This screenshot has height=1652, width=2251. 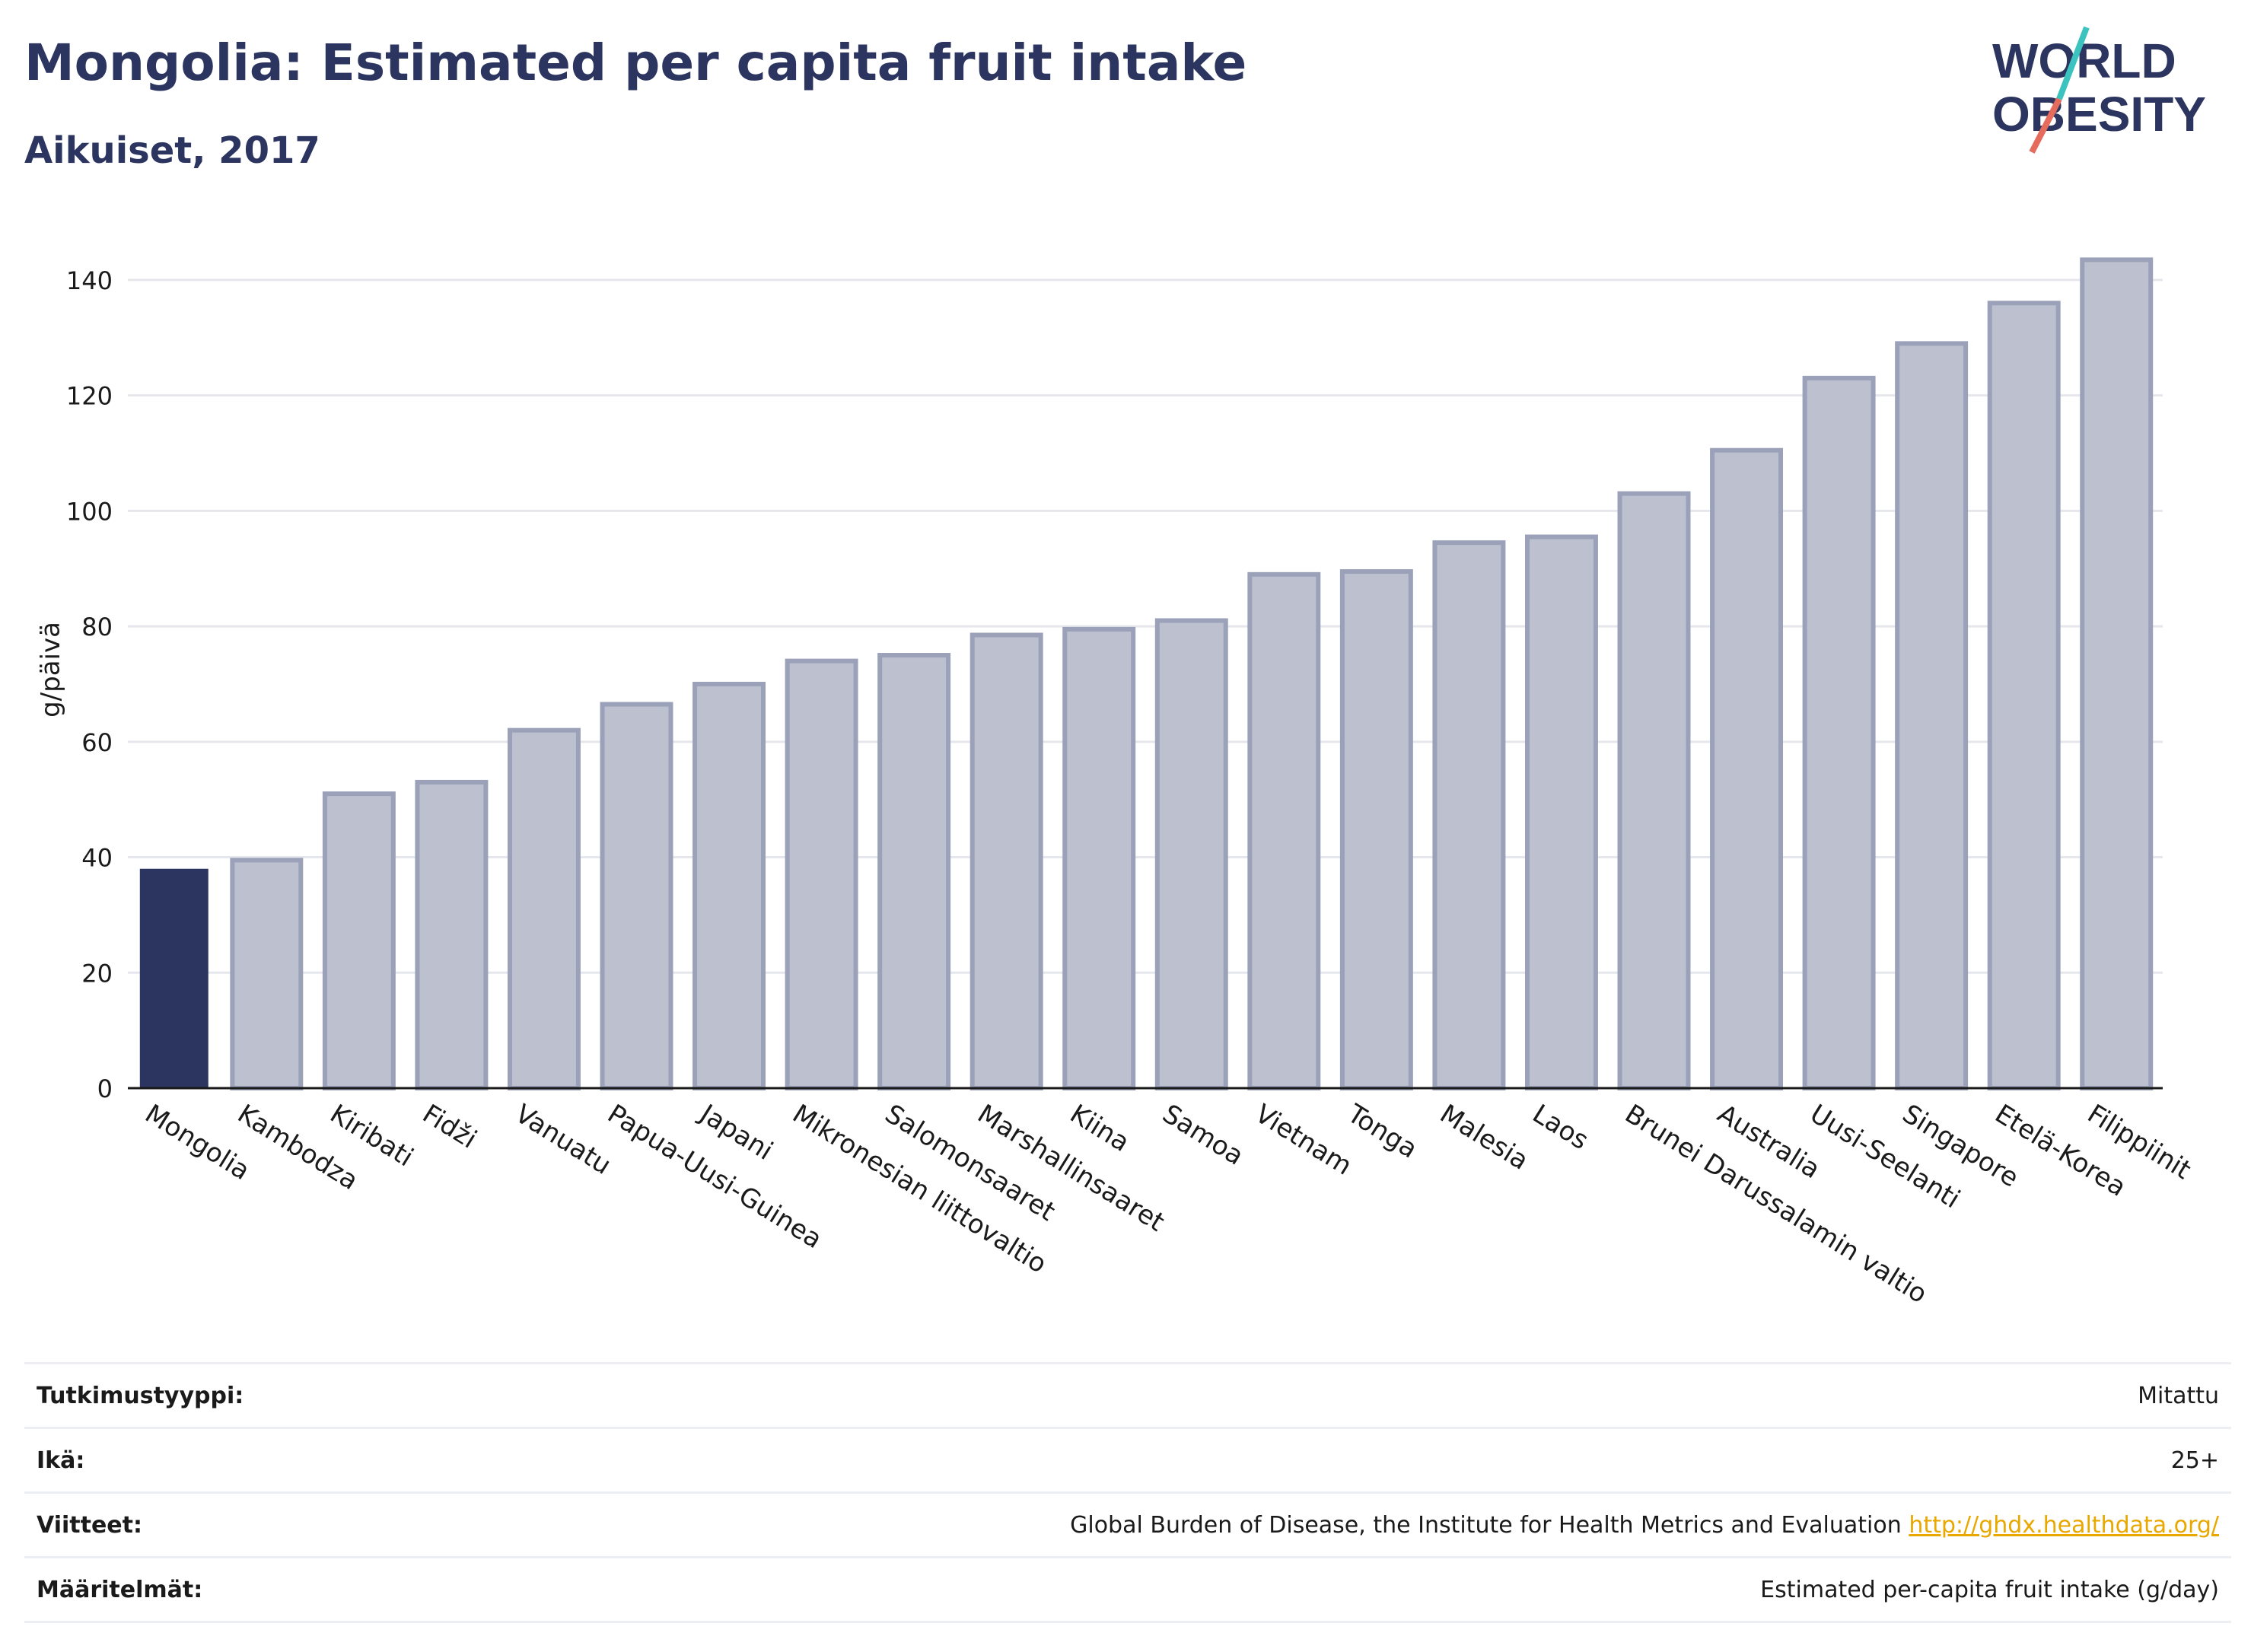 I want to click on logo-line2: OBESITY, so click(x=2099, y=114).